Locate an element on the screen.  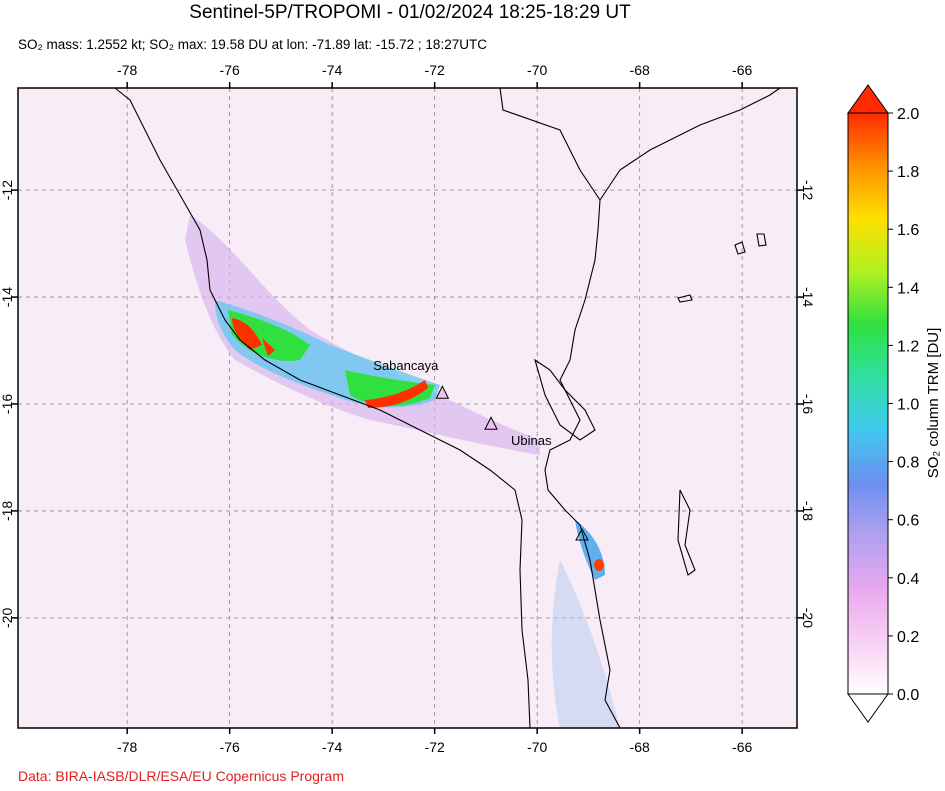
colorbar-tick-label: 1.6 is located at coordinates (908, 230).